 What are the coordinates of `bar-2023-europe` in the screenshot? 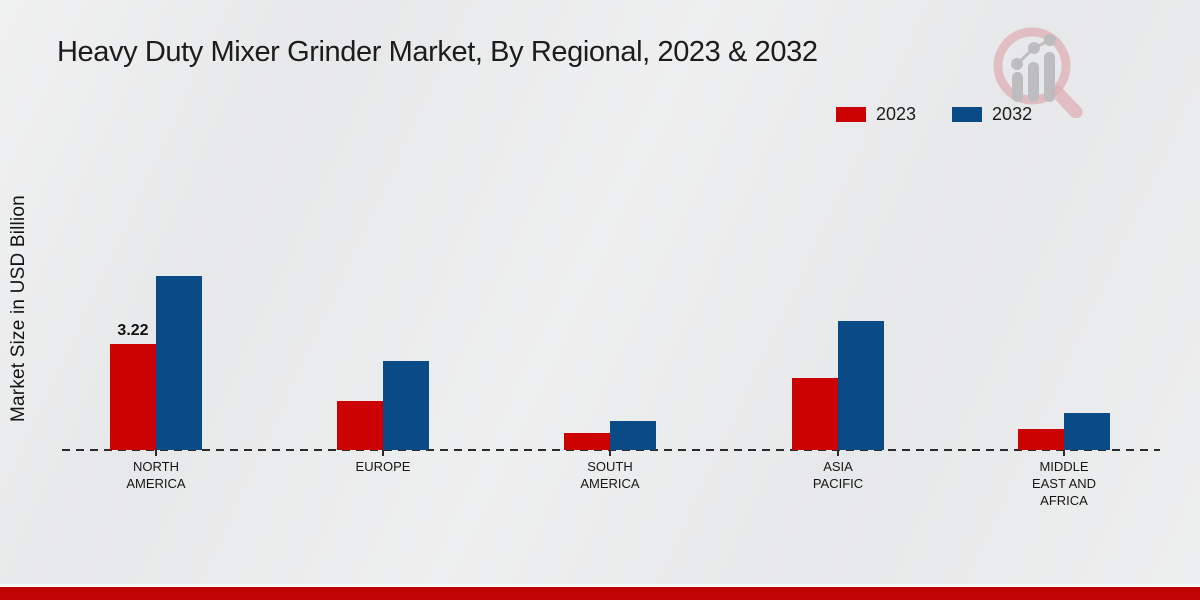 It's located at (360, 425).